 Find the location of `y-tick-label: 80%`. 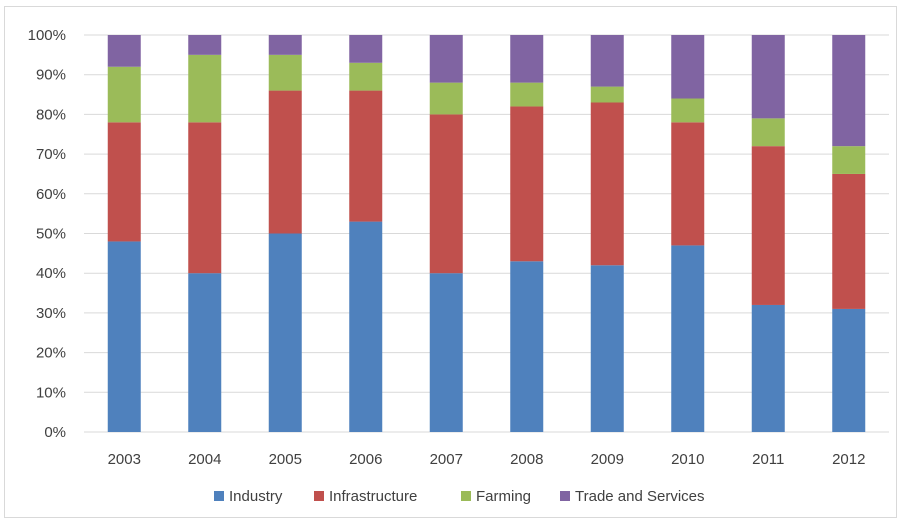

y-tick-label: 80% is located at coordinates (51, 114).